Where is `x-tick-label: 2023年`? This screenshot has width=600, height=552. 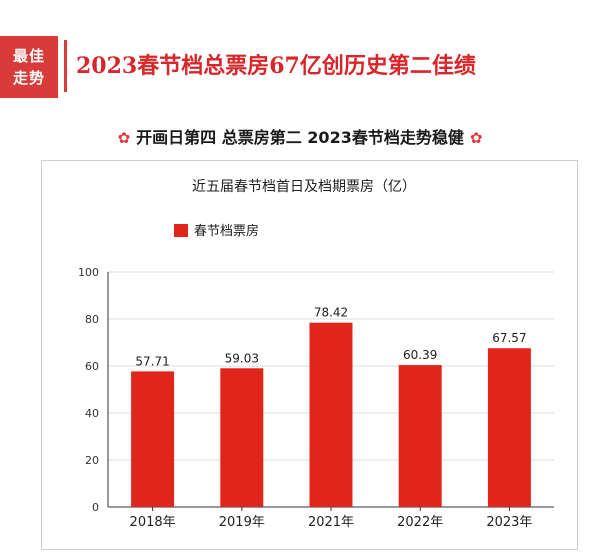 x-tick-label: 2023年 is located at coordinates (509, 522).